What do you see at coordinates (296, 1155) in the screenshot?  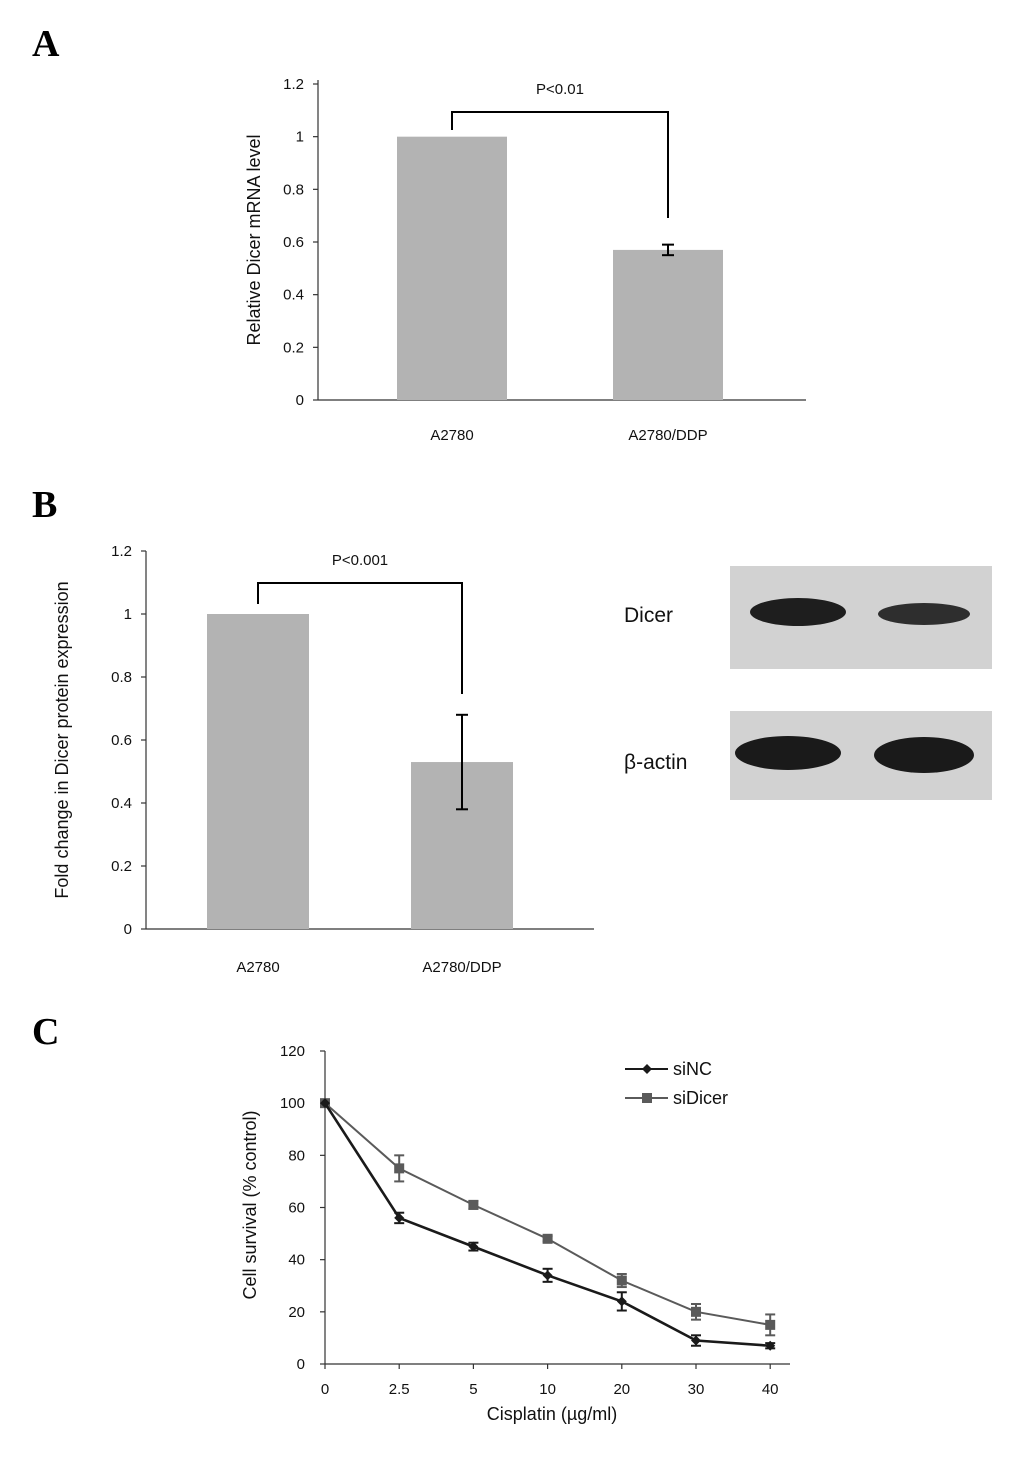 I see `y-tick-label: 80` at bounding box center [296, 1155].